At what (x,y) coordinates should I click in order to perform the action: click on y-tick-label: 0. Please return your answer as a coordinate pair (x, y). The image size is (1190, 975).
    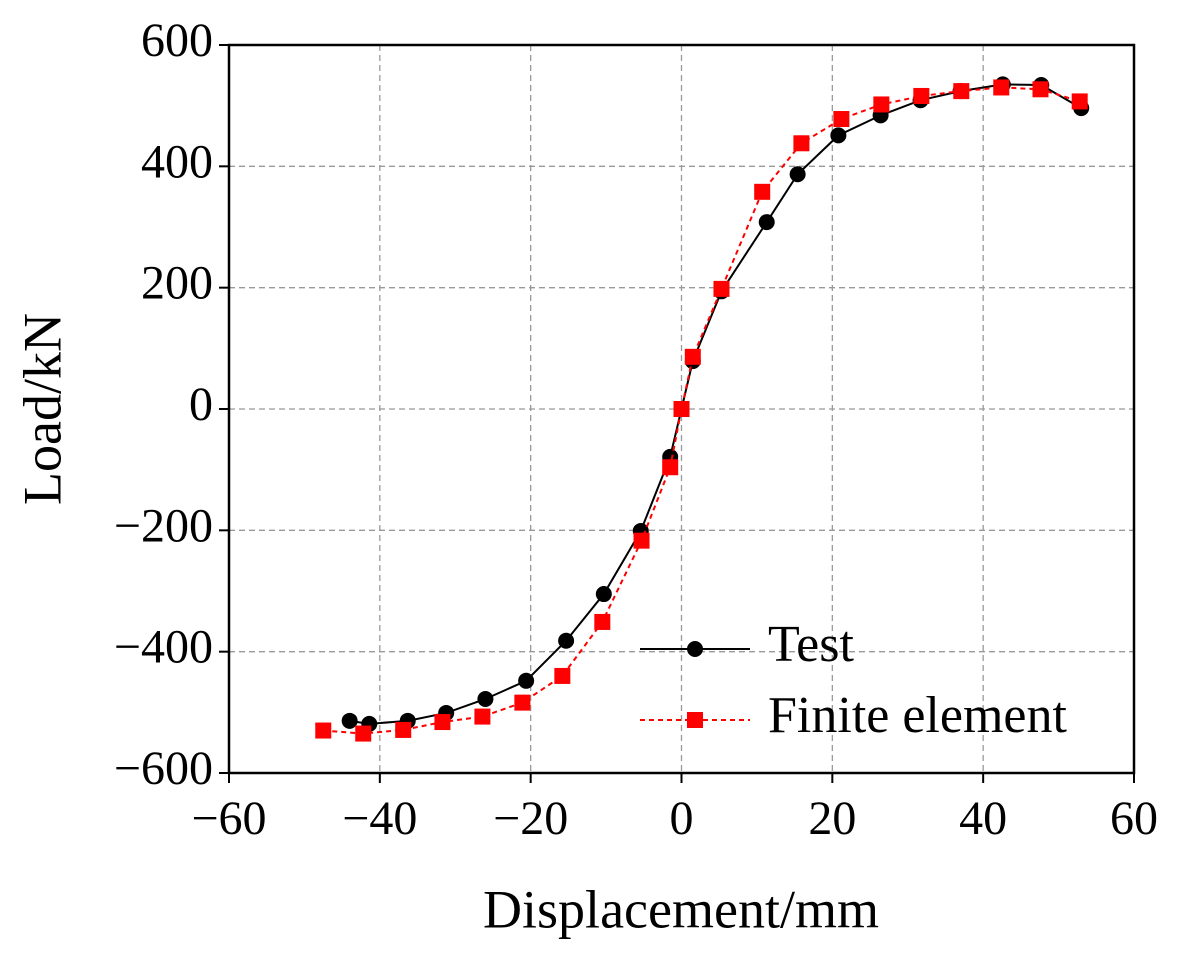
    Looking at the image, I should click on (201, 404).